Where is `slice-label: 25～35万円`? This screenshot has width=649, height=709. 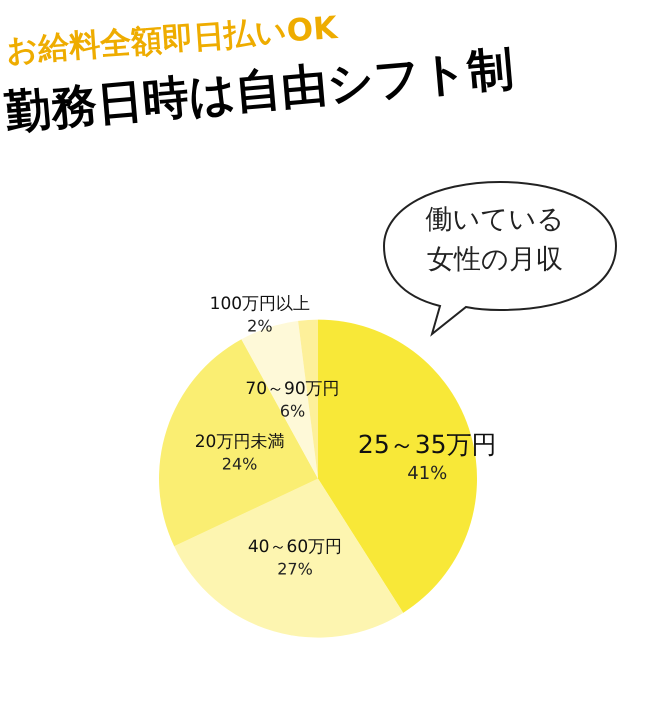 slice-label: 25～35万円 is located at coordinates (427, 445).